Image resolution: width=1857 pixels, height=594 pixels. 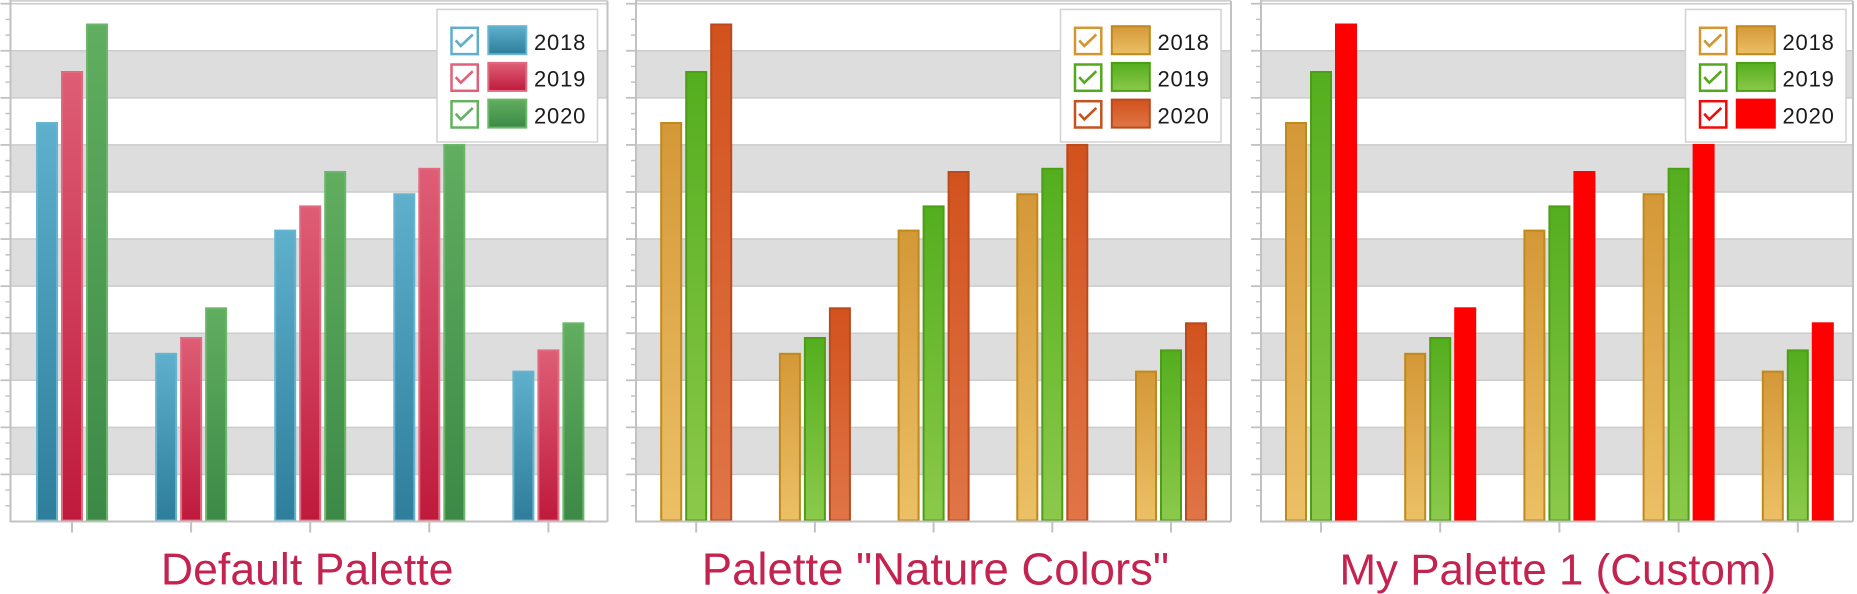 What do you see at coordinates (935, 569) in the screenshot?
I see `svg-text: Palette "Nature Colors"` at bounding box center [935, 569].